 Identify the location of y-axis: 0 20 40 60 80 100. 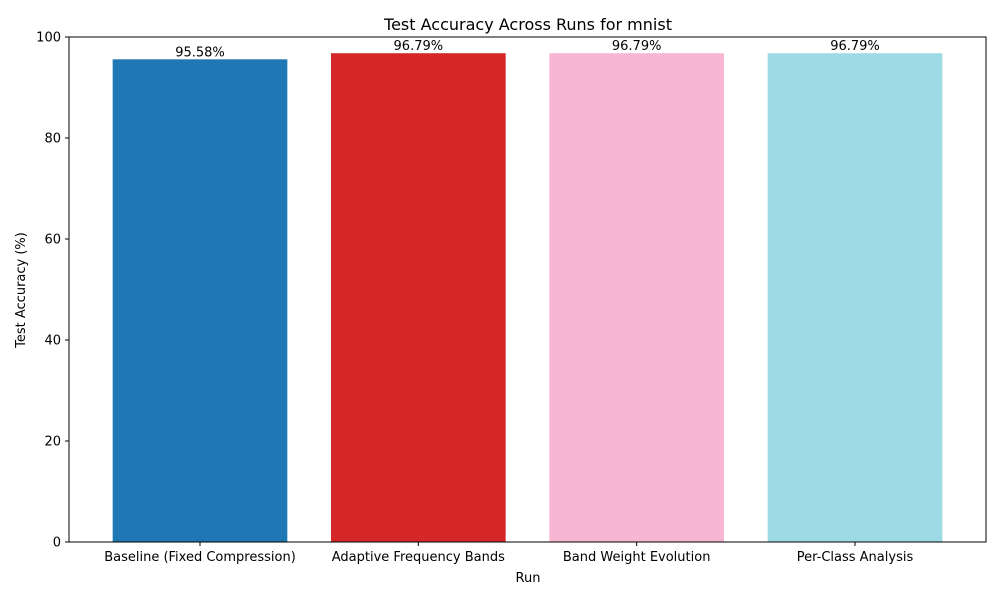
(52, 291).